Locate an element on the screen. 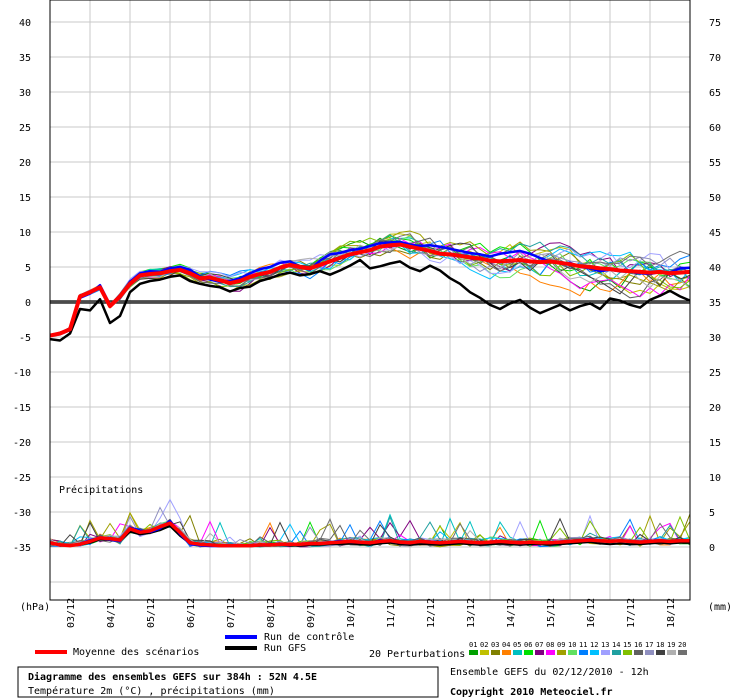  left-tick-label: 15 is located at coordinates (25, 198).